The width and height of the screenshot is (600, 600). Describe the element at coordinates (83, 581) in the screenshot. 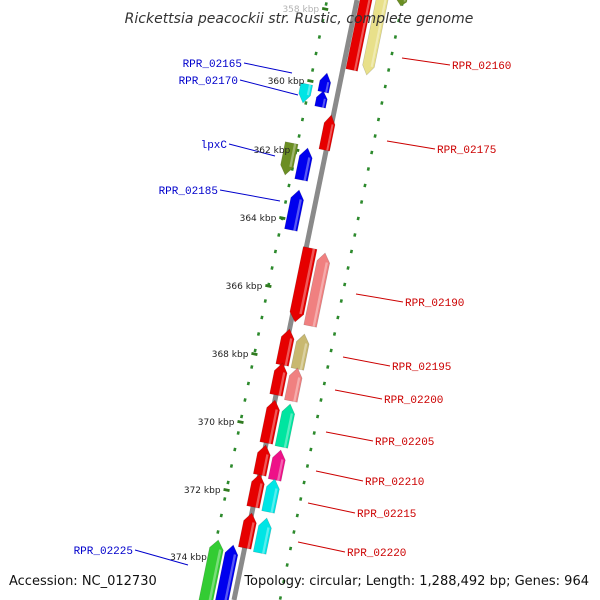

I see `accession-text: Accession: NC_012730` at that location.